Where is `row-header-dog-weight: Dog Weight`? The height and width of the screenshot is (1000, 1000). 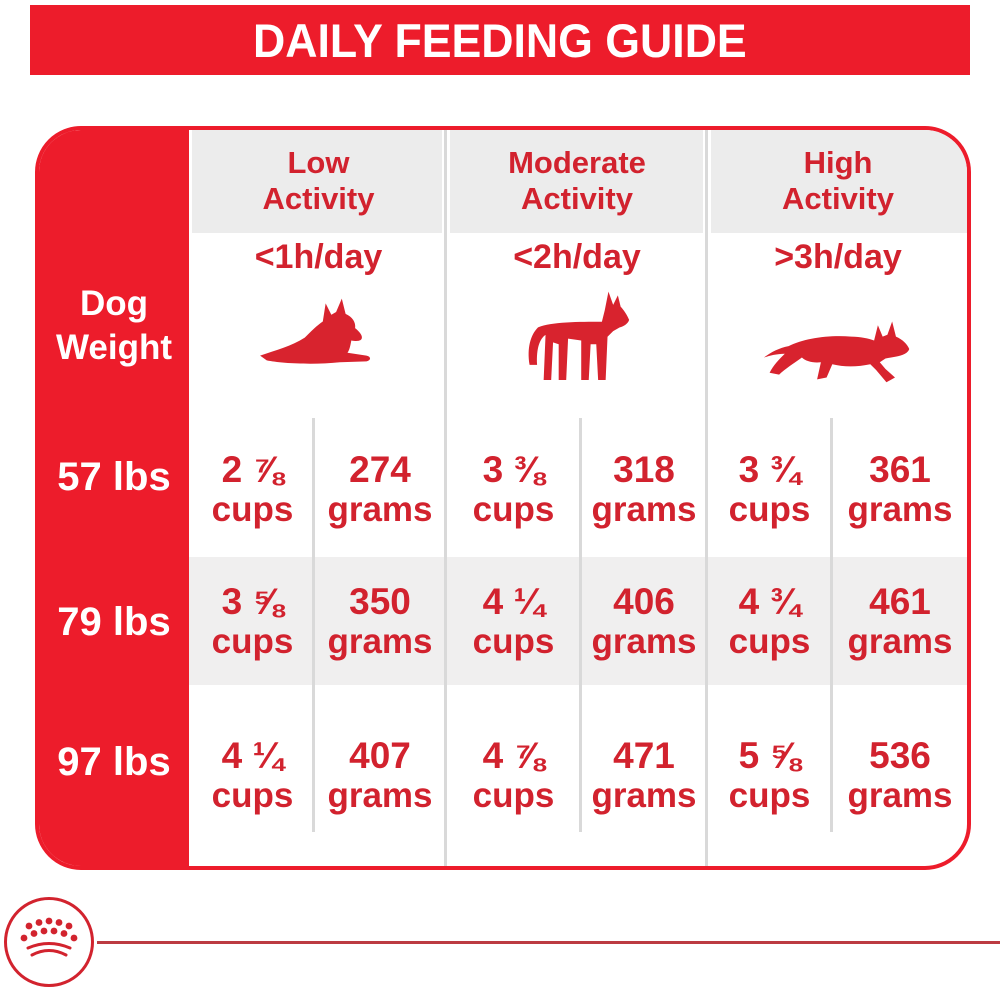 row-header-dog-weight: Dog Weight is located at coordinates (114, 326).